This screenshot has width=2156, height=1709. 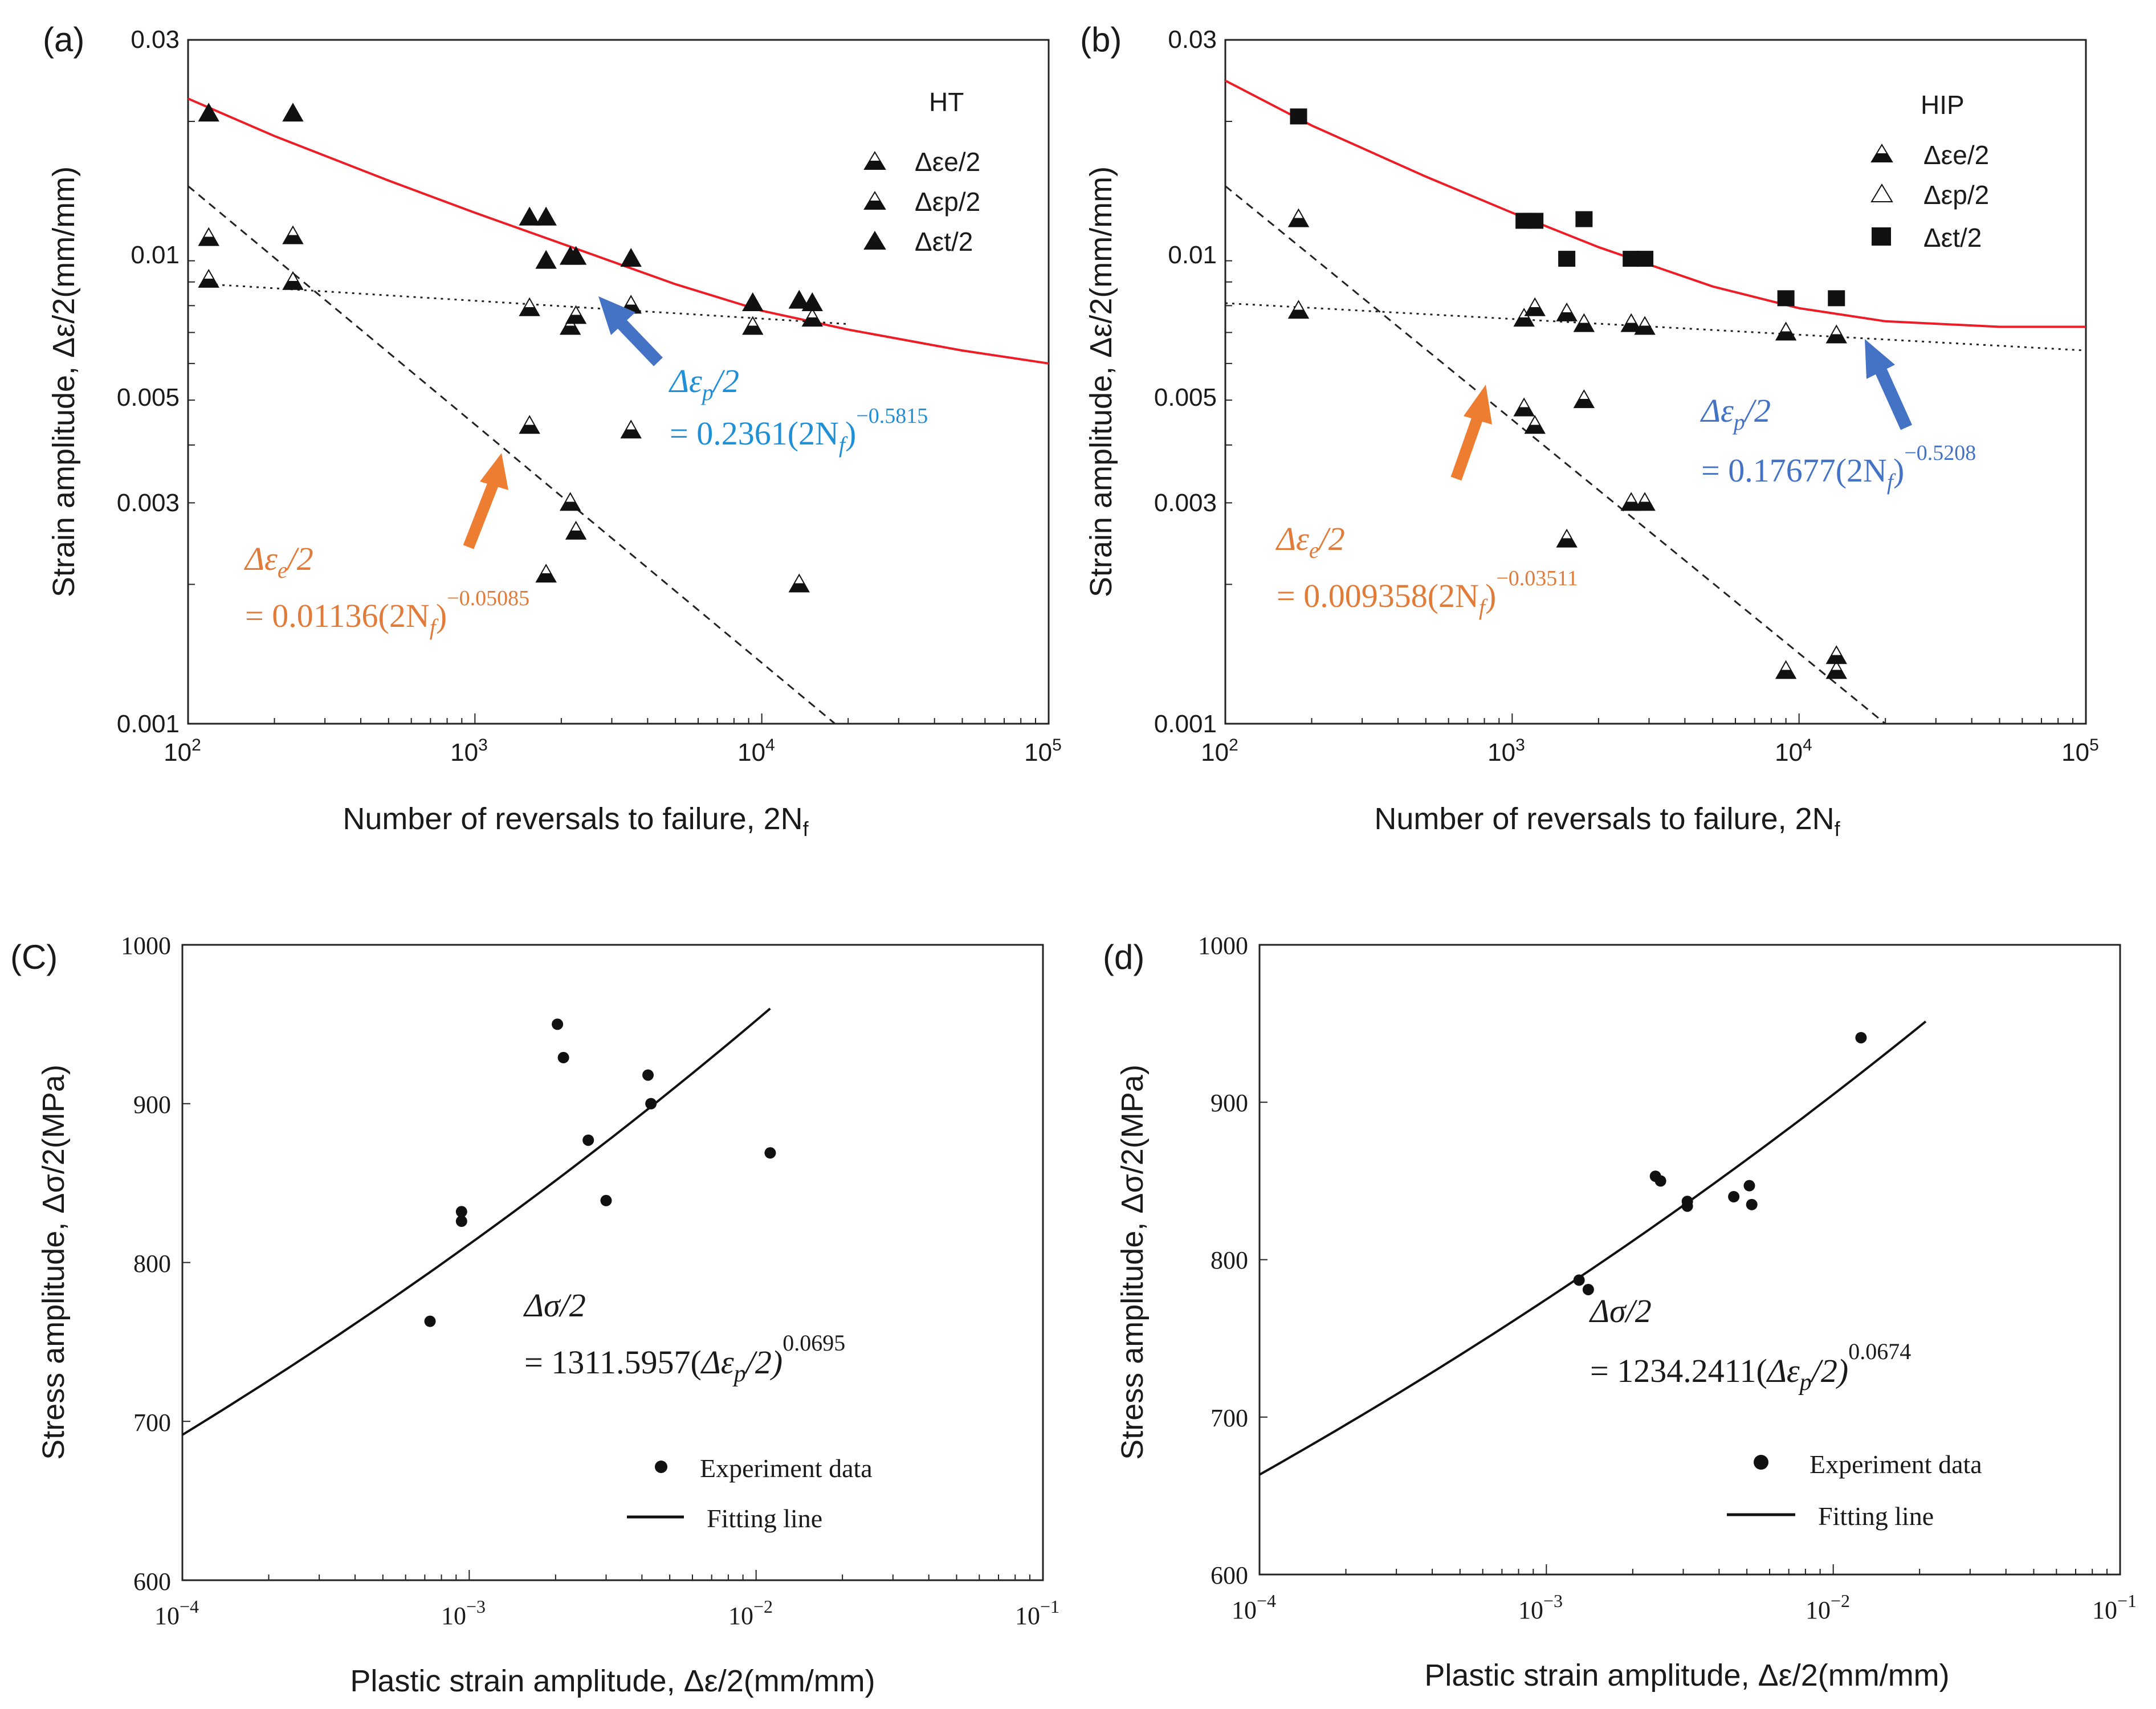 I want to click on a-fit-elastic, so click(x=529, y=304).